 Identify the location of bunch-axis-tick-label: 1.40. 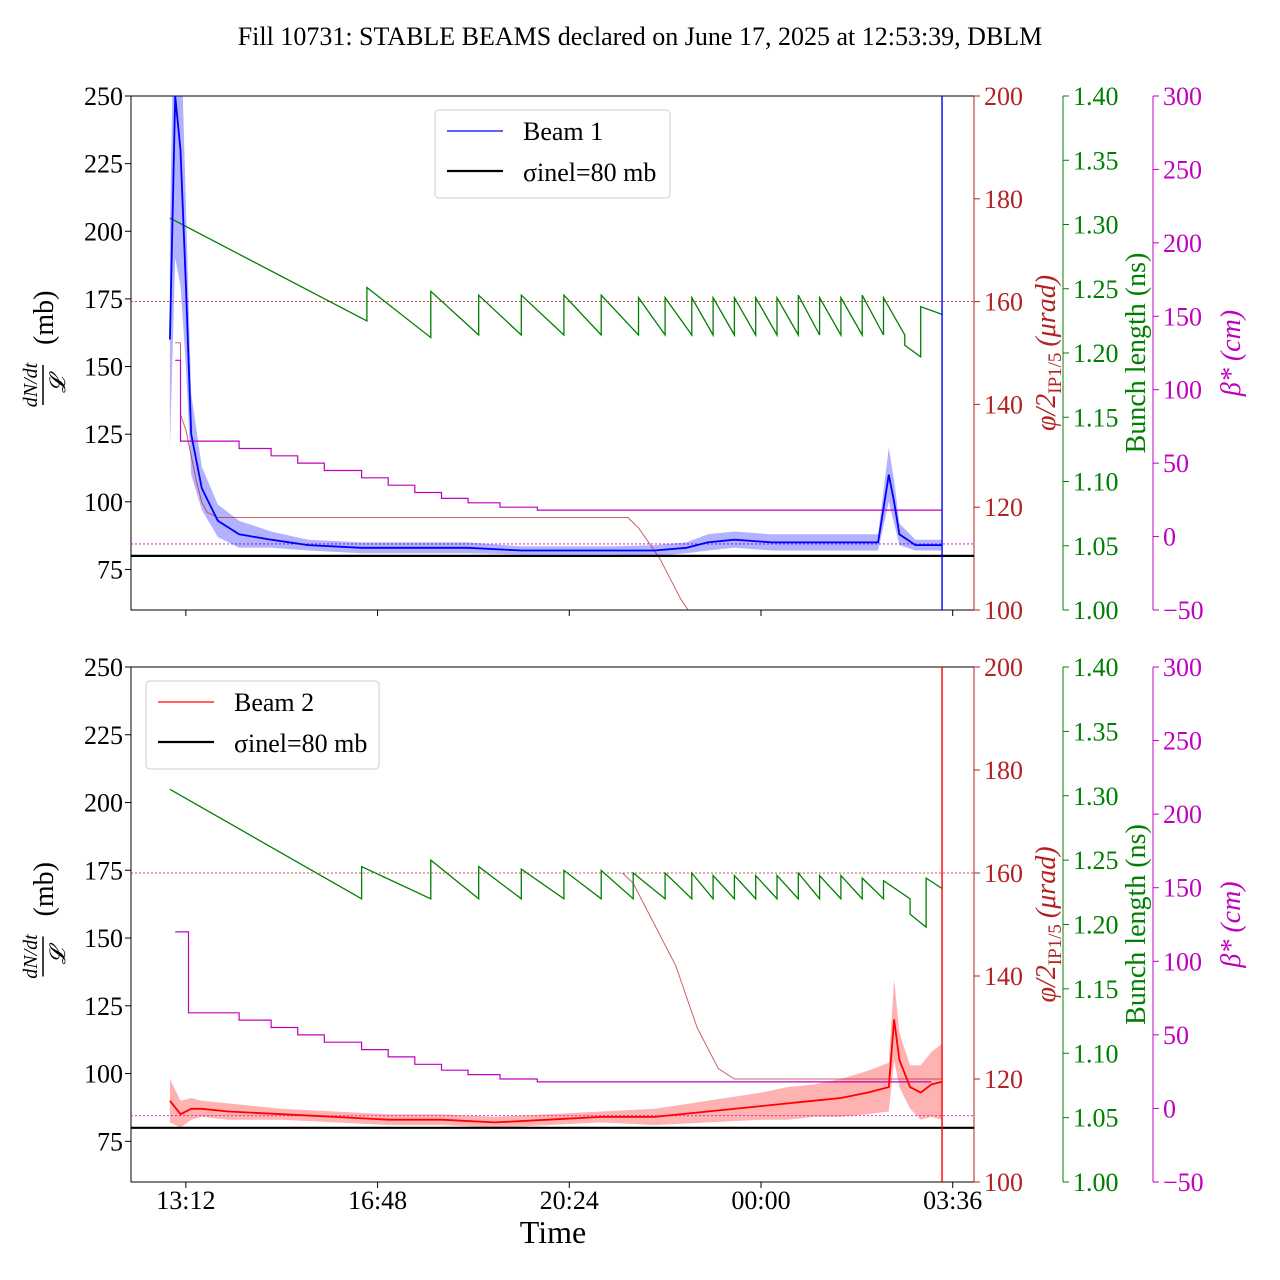
(1096, 96).